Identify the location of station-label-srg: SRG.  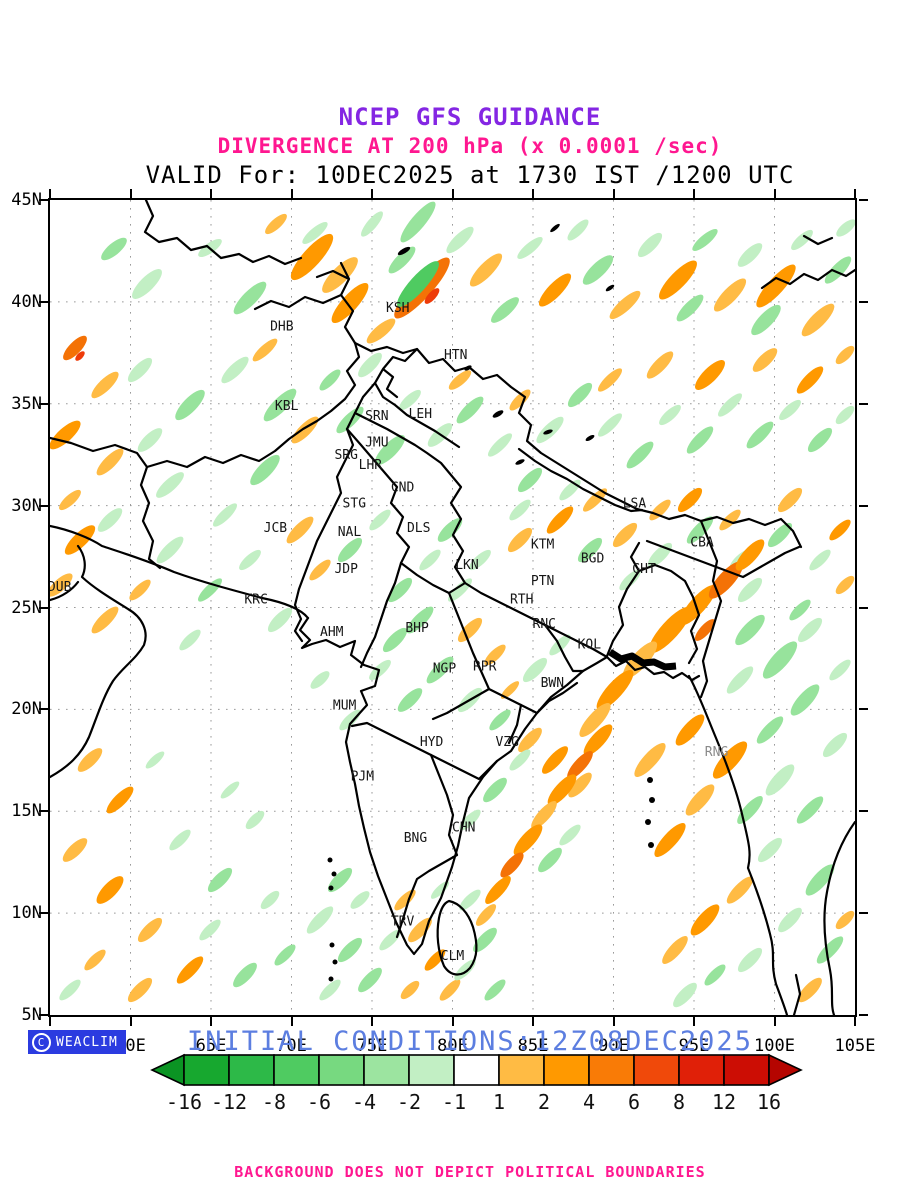
(346, 455).